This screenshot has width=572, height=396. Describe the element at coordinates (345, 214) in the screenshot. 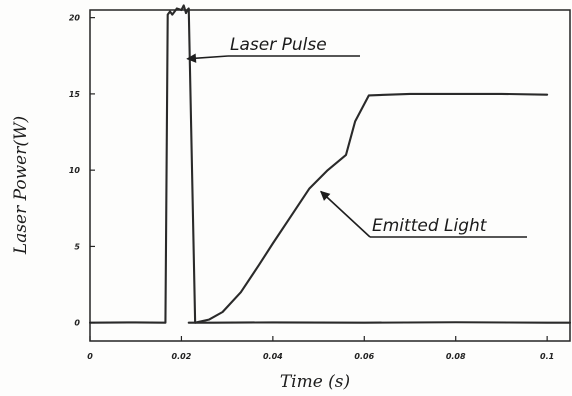

I see `annotation-emitted-light-leader` at that location.